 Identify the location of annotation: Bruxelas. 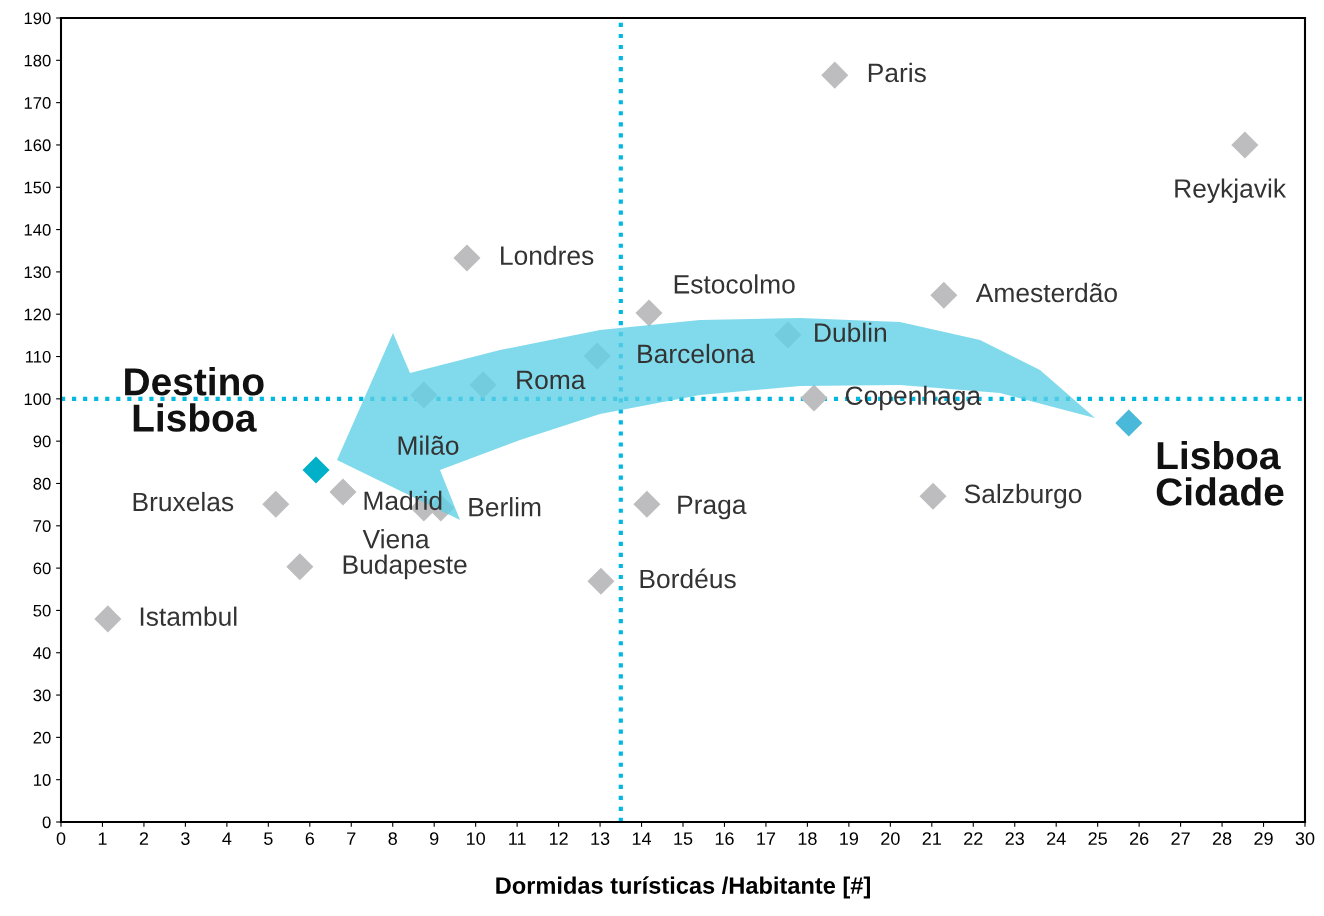
(183, 501).